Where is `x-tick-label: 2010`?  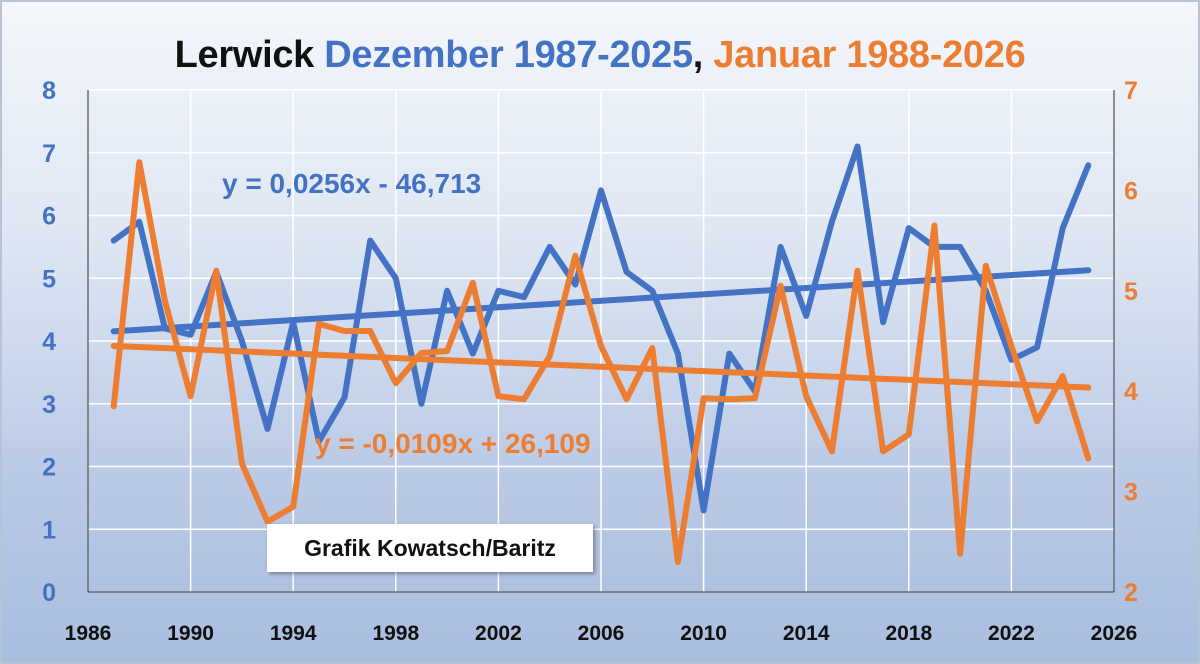 x-tick-label: 2010 is located at coordinates (703, 633).